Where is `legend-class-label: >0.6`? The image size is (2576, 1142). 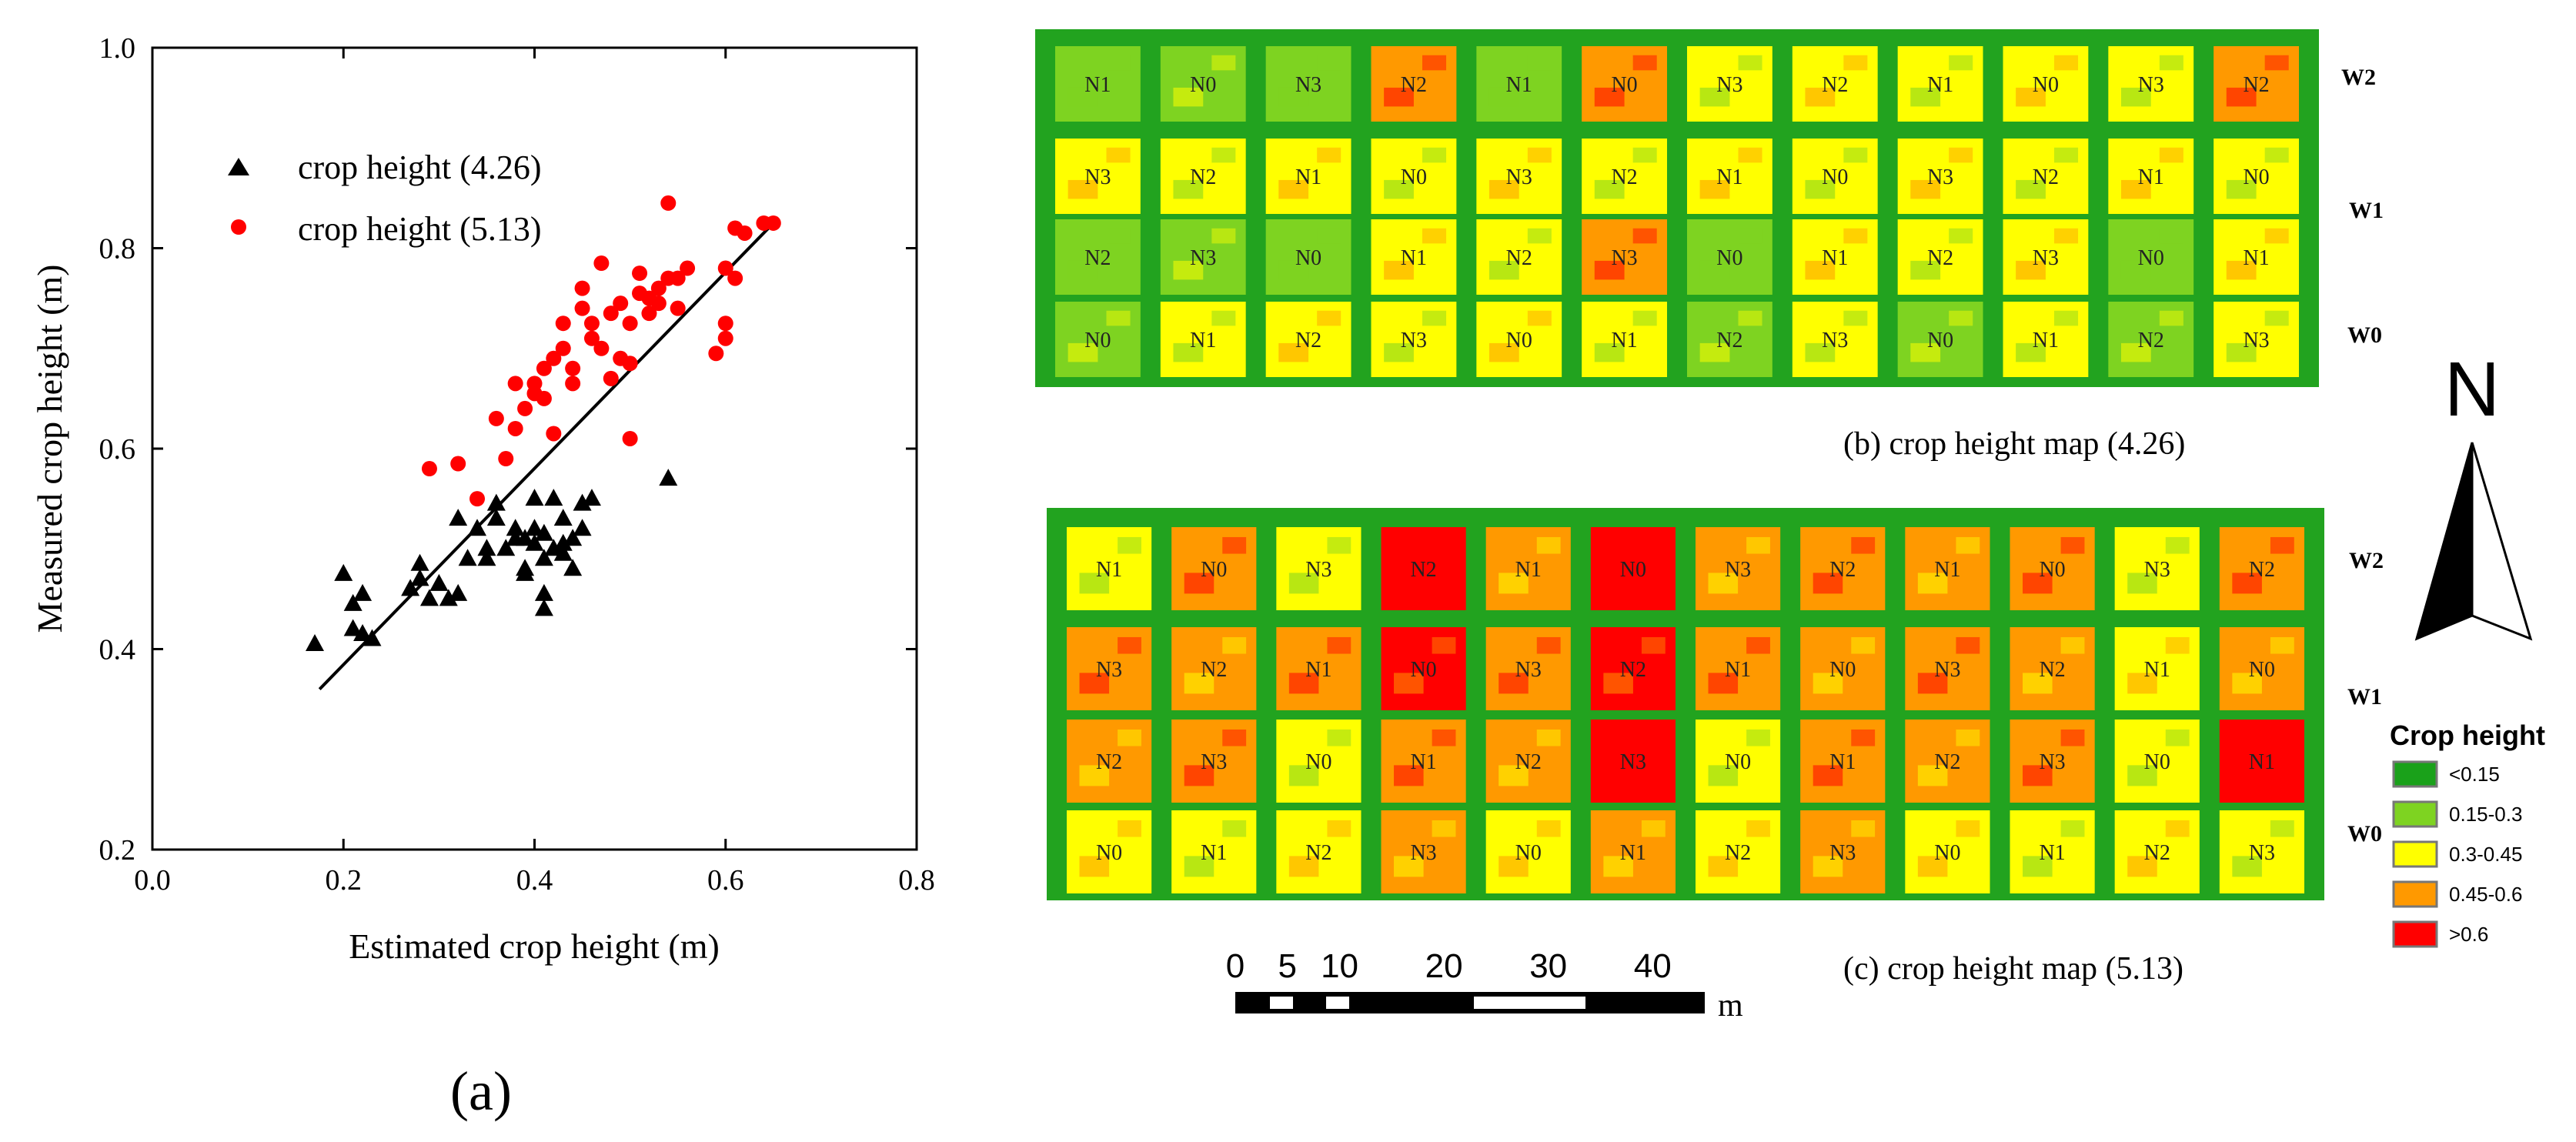
legend-class-label: >0.6 is located at coordinates (2468, 935).